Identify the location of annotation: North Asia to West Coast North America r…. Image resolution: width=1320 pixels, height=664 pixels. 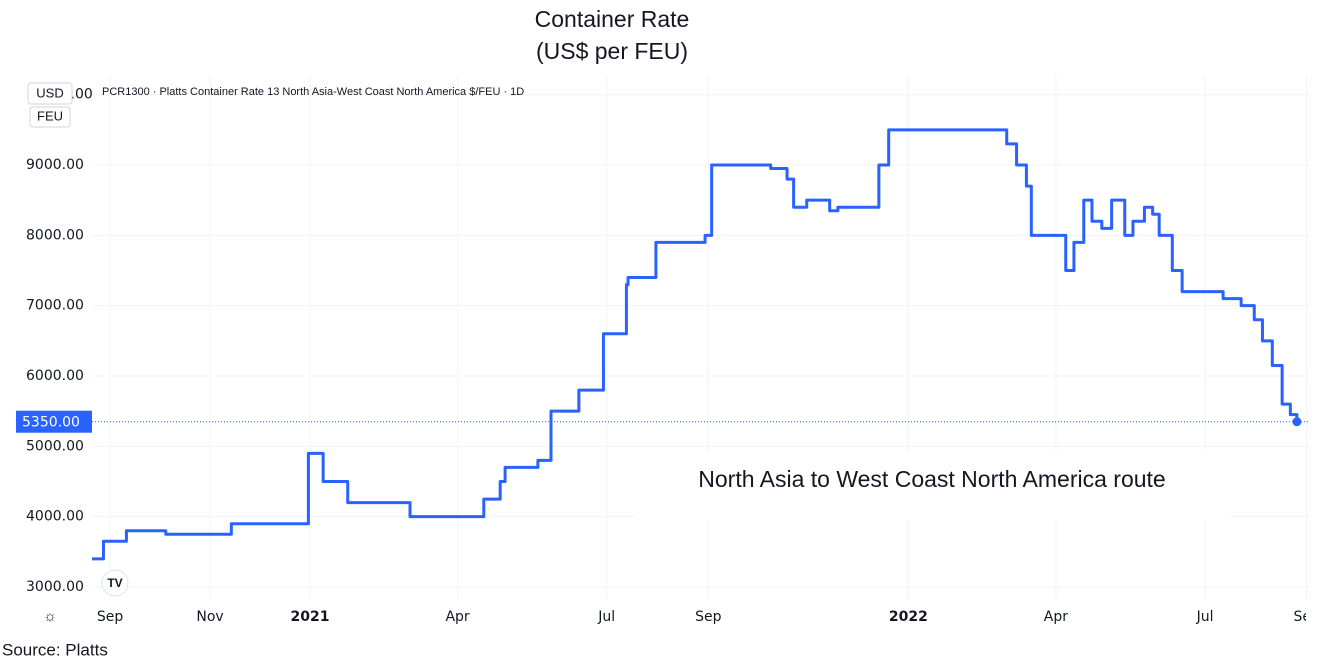
(931, 479).